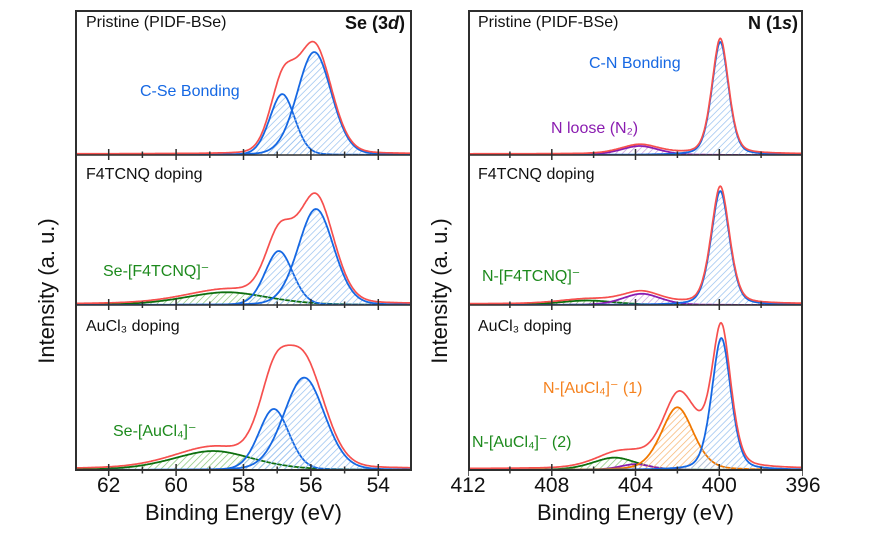  Describe the element at coordinates (109, 485) in the screenshot. I see `se3d-tick-62: 62` at that location.